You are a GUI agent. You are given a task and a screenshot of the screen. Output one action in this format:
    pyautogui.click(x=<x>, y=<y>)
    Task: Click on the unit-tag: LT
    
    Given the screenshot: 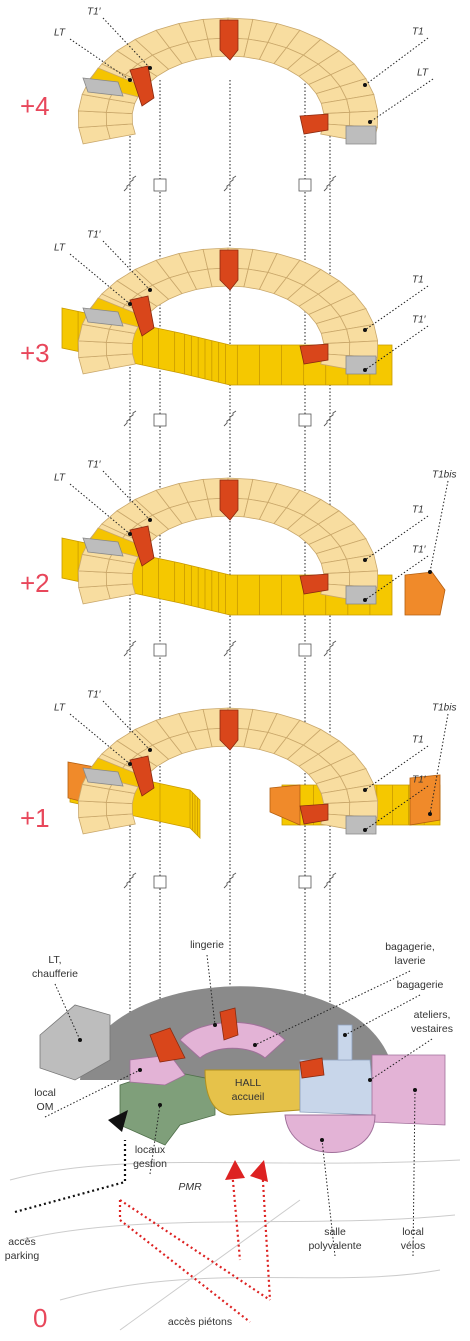 What is the action you would take?
    pyautogui.click(x=60, y=708)
    